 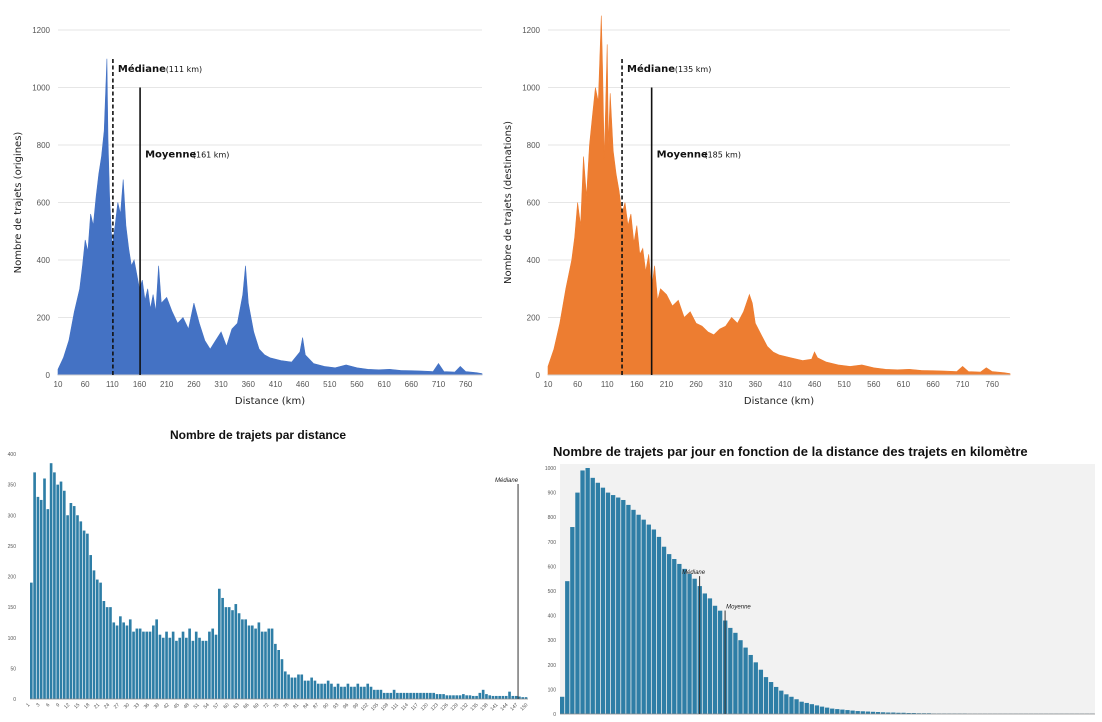 What do you see at coordinates (508, 202) in the screenshot?
I see `y-axis-label: Nombre de trajets (destinations)` at bounding box center [508, 202].